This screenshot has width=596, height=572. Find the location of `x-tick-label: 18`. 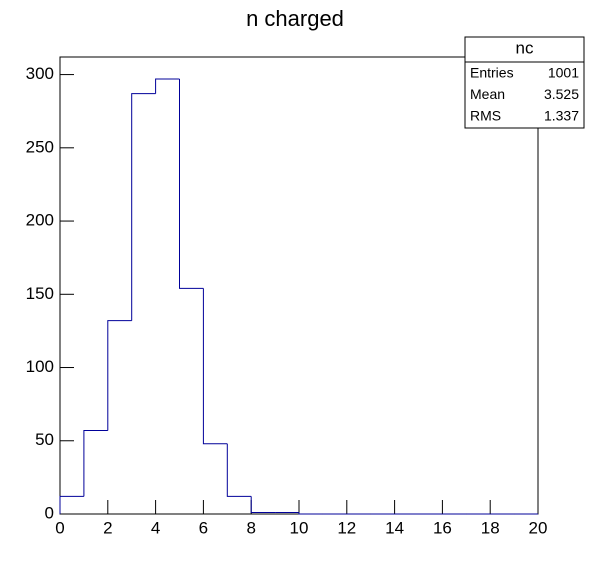

x-tick-label: 18 is located at coordinates (490, 527).